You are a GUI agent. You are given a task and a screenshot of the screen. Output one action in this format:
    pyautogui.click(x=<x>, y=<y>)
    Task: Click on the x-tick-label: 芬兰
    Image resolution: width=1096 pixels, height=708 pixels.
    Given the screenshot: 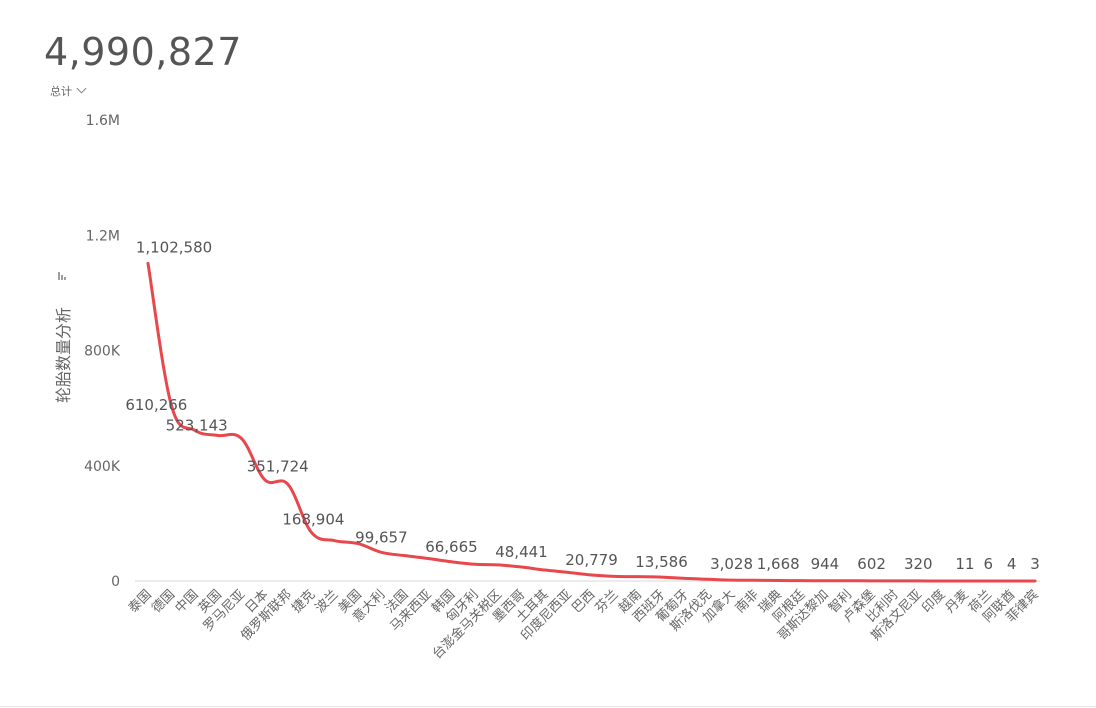 What is the action you would take?
    pyautogui.click(x=607, y=601)
    